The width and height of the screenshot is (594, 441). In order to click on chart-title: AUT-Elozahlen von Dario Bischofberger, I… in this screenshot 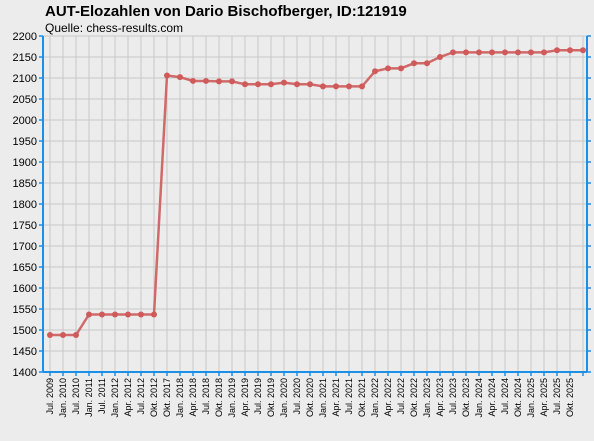, I will do `click(226, 11)`.